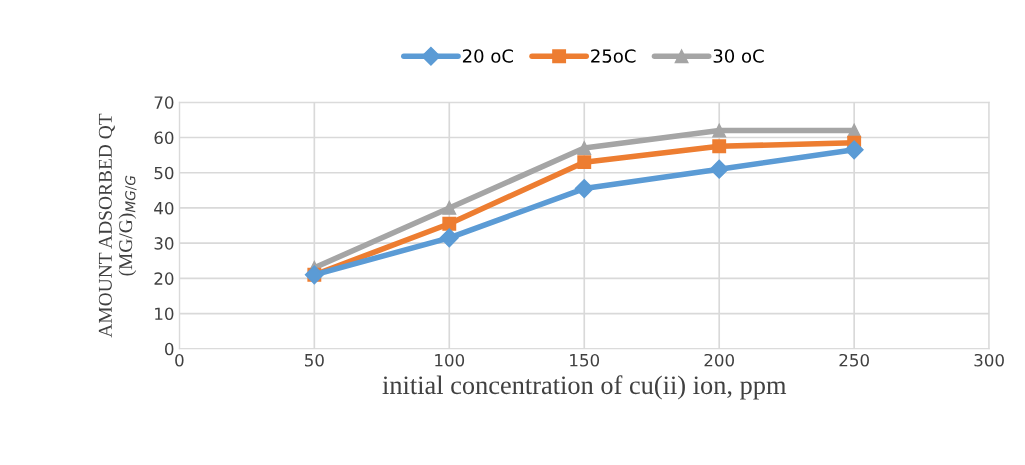 This screenshot has width=1025, height=465. I want to click on y-tick-label: 70, so click(164, 102).